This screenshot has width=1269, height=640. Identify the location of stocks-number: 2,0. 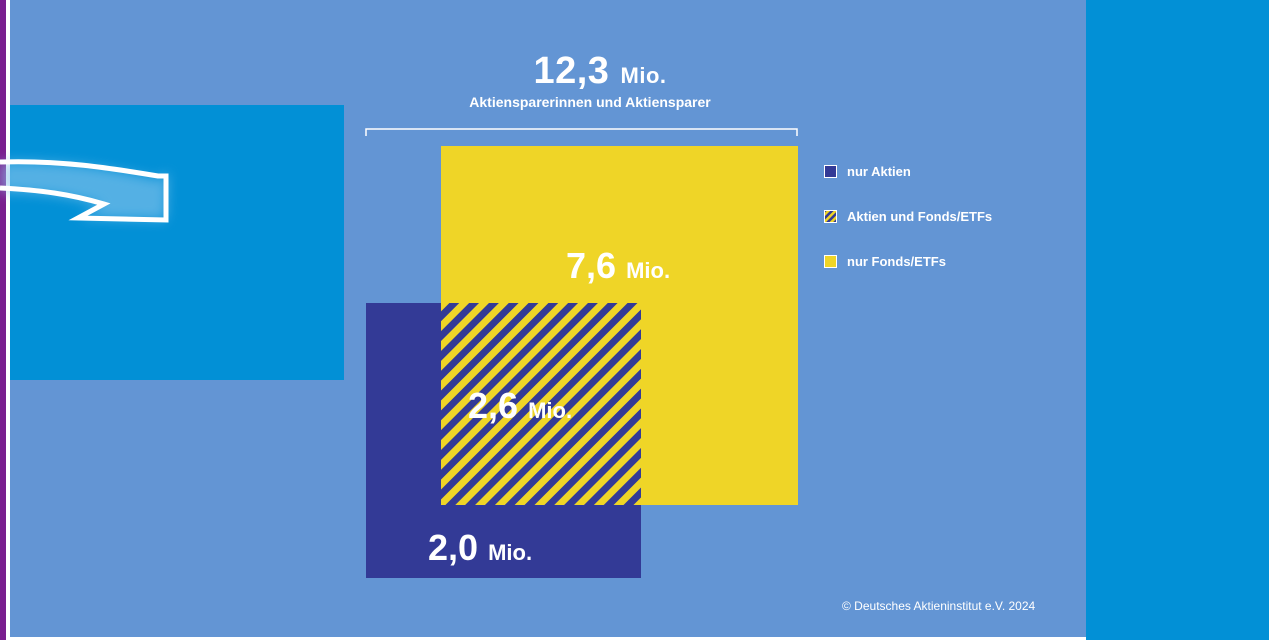
(453, 547).